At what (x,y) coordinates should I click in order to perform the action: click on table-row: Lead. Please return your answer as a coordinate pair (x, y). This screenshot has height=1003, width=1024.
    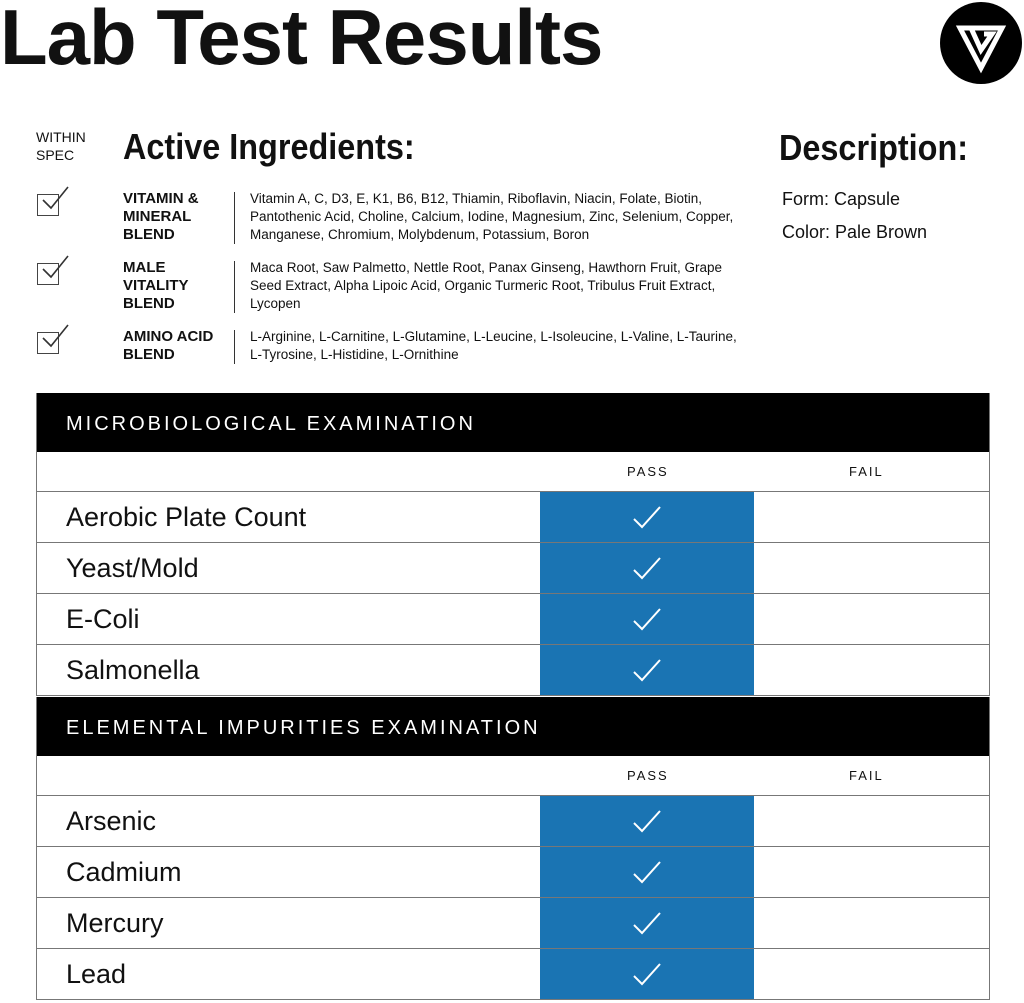
    Looking at the image, I should click on (513, 974).